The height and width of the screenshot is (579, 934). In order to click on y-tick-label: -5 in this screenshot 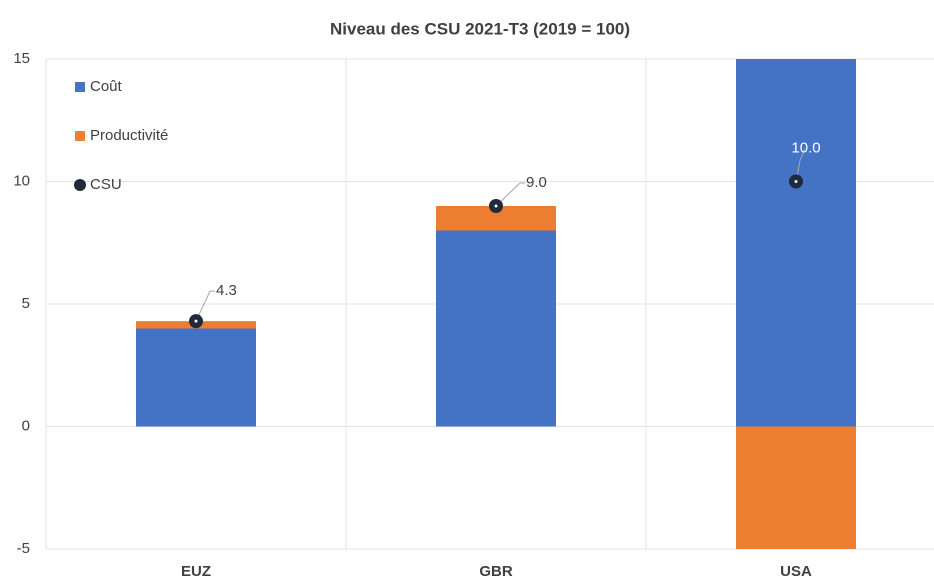, I will do `click(23, 548)`.